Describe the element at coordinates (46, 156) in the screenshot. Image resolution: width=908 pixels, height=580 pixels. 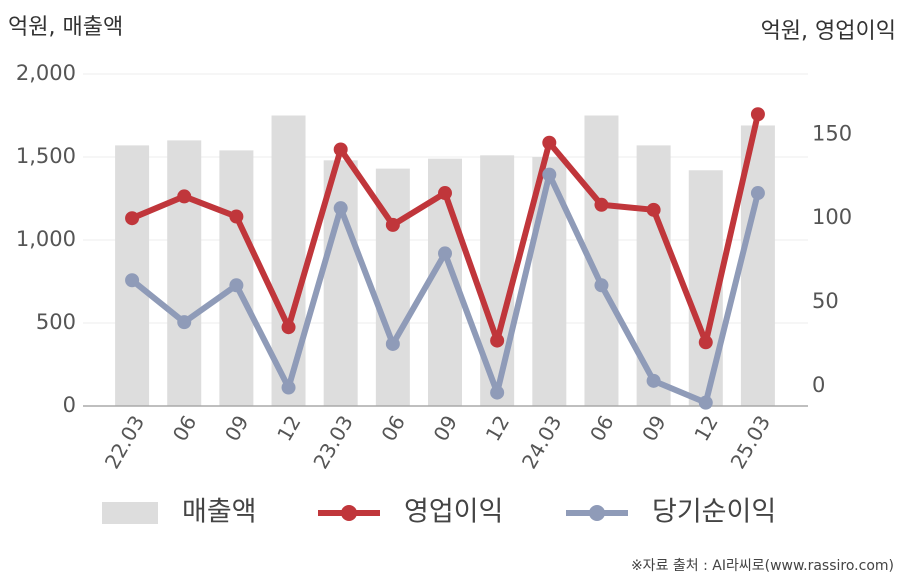
I see `y-tick-label: 1,500` at that location.